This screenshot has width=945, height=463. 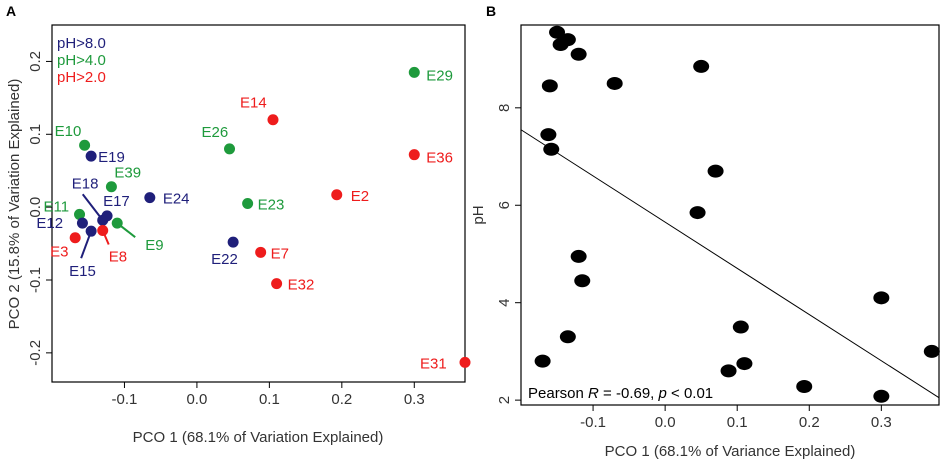 I want to click on panel-a-legend: pH>8.0 pH>4.0 pH>2.0, so click(x=81, y=60).